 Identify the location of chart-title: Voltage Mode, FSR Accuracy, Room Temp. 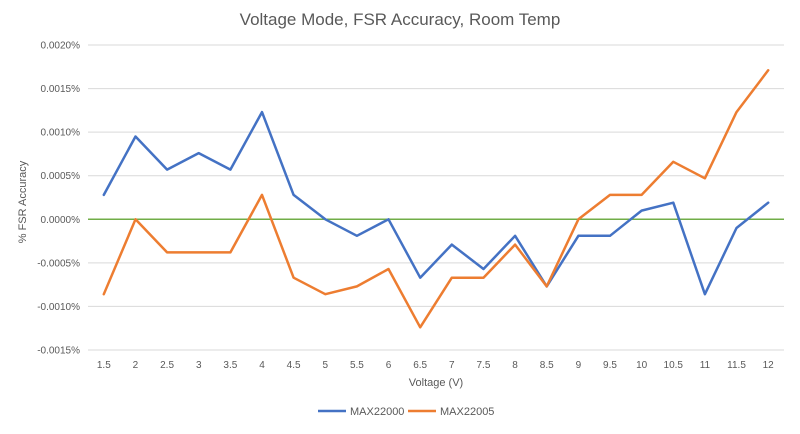
(400, 19).